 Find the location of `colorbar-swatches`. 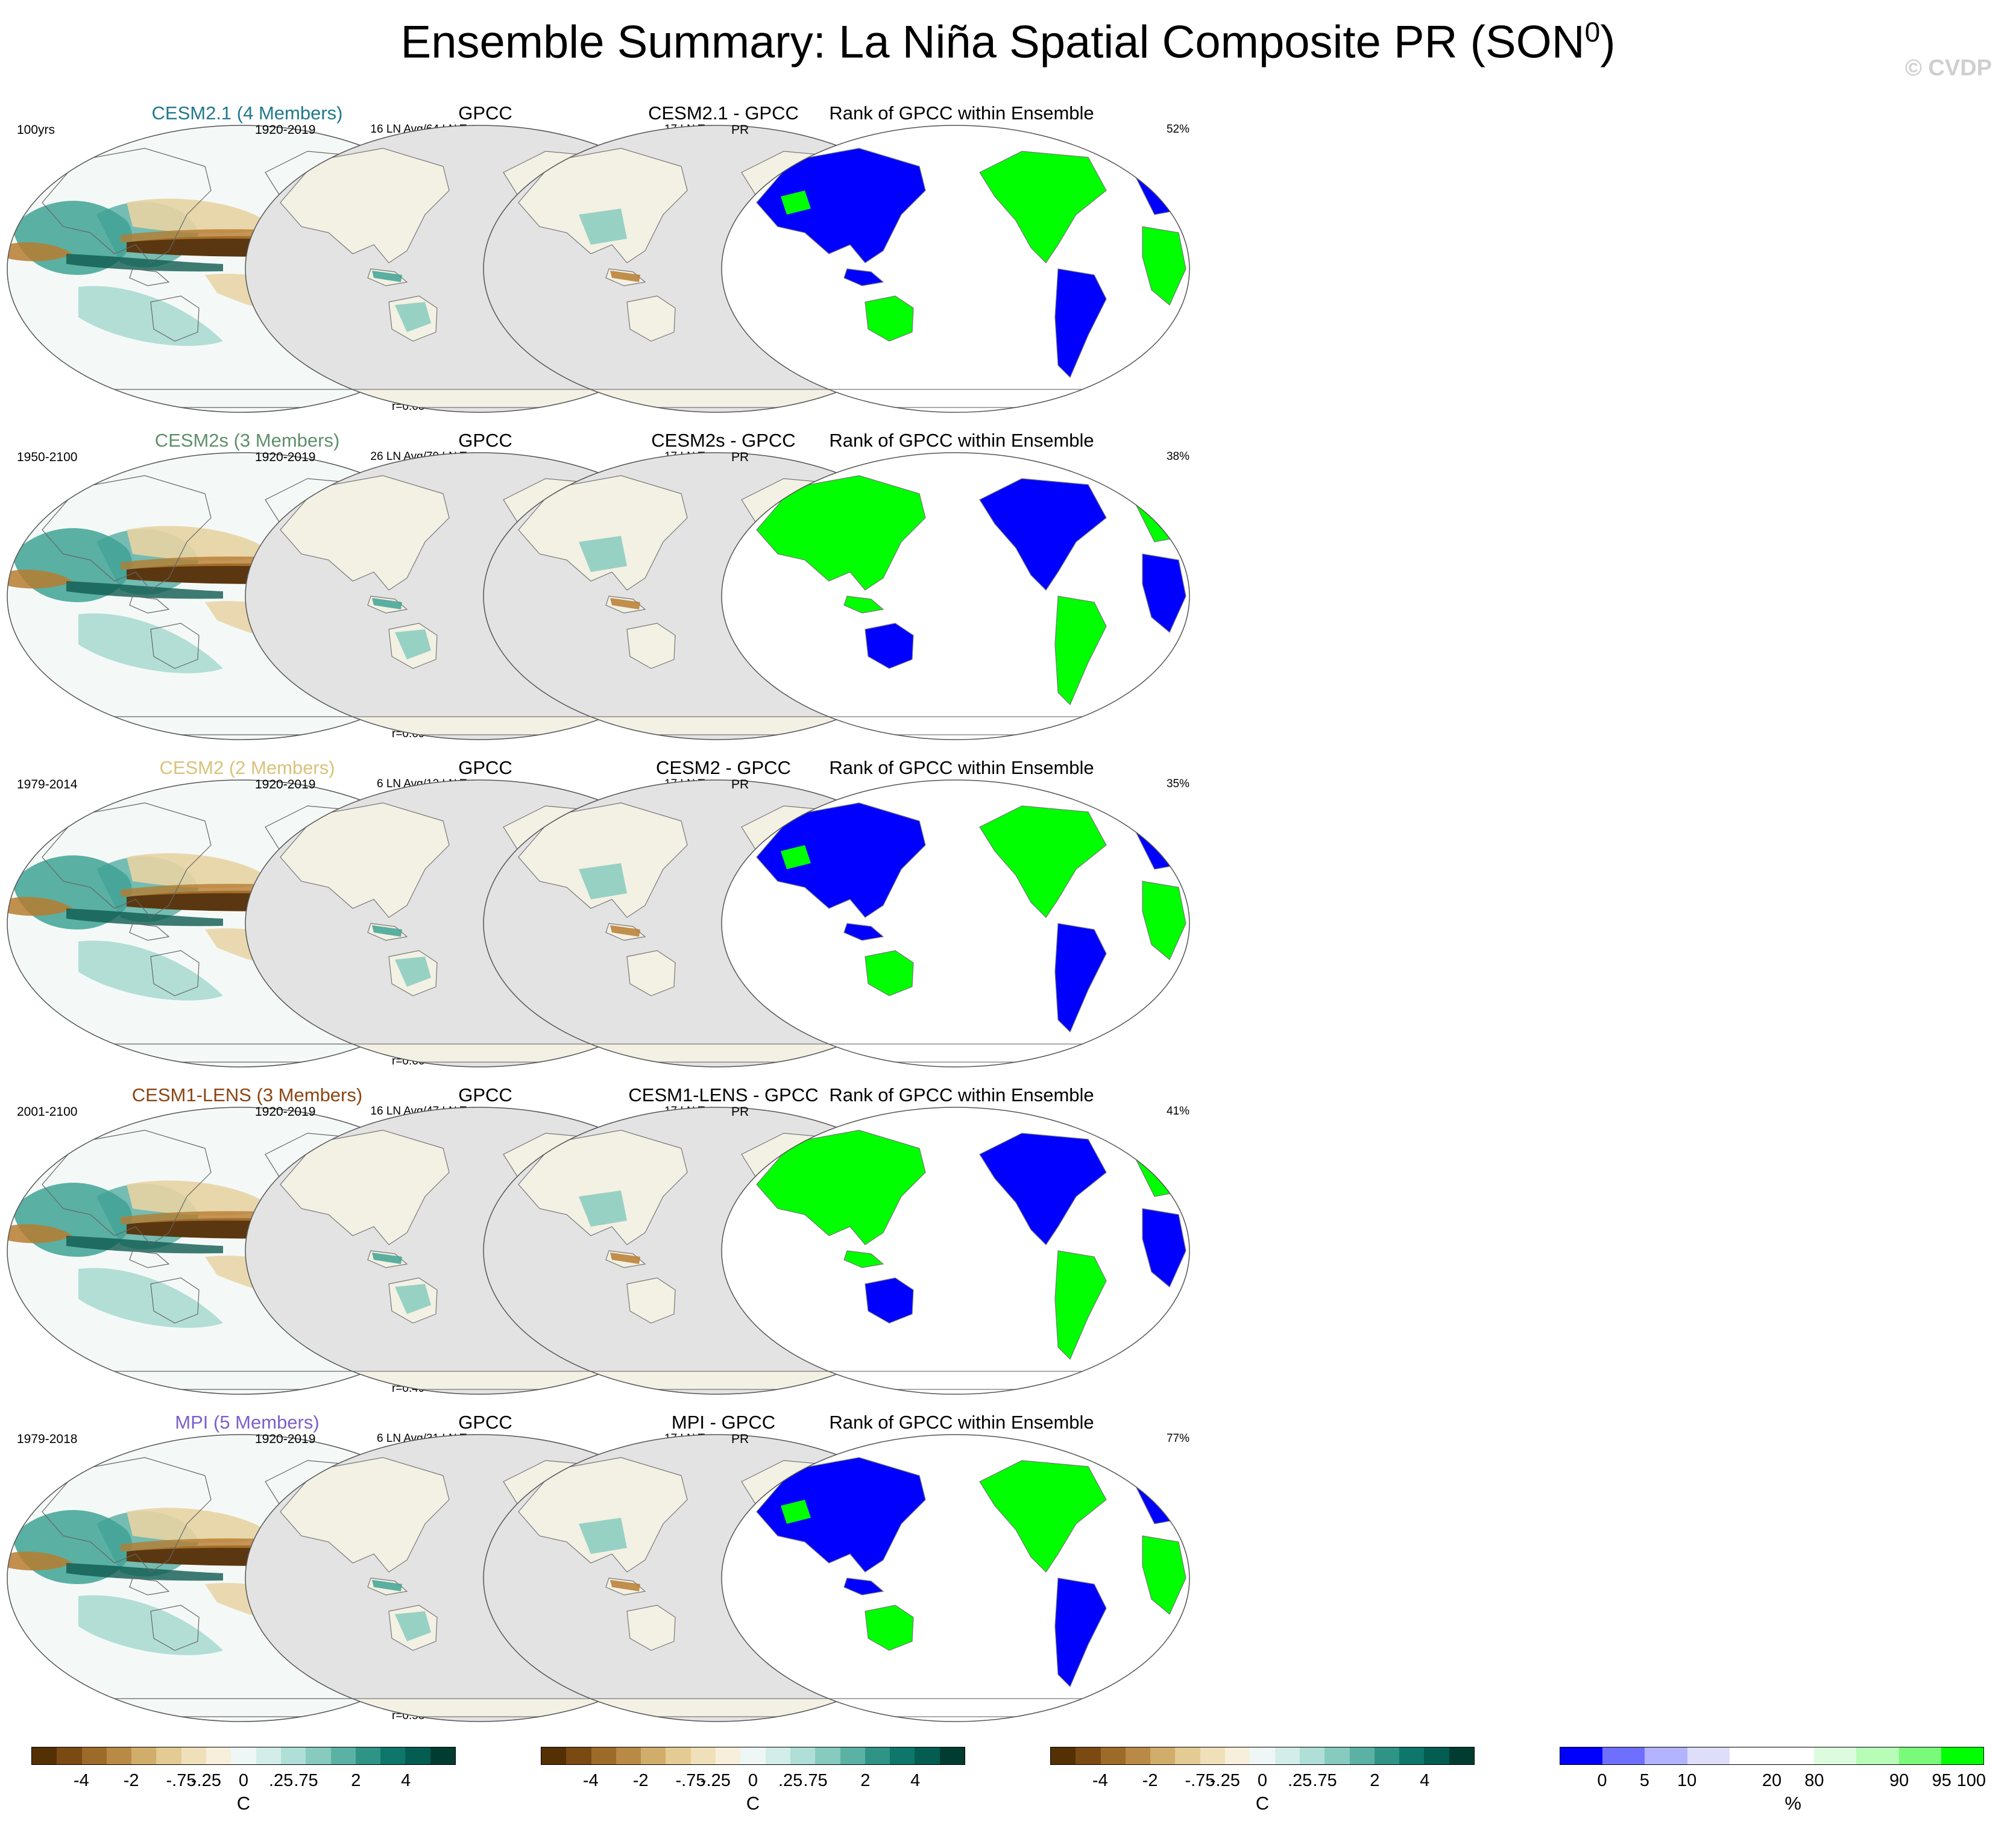

colorbar-swatches is located at coordinates (1263, 1756).